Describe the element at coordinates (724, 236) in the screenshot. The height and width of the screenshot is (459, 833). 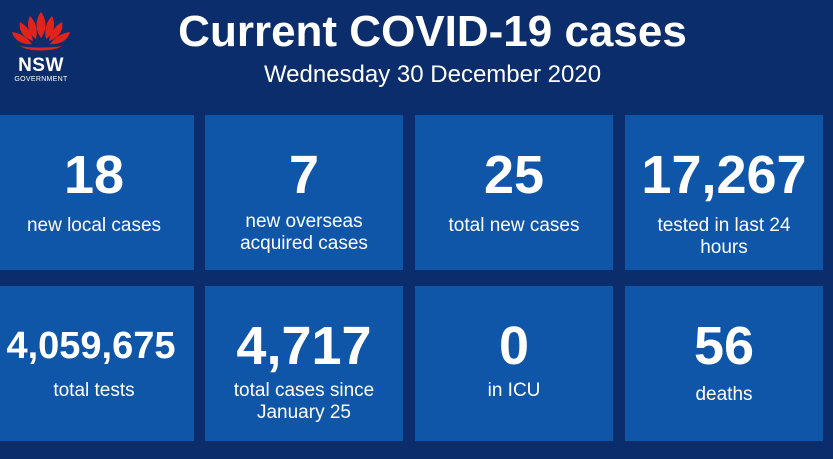
I see `stat-label: tested in last 24 hours` at that location.